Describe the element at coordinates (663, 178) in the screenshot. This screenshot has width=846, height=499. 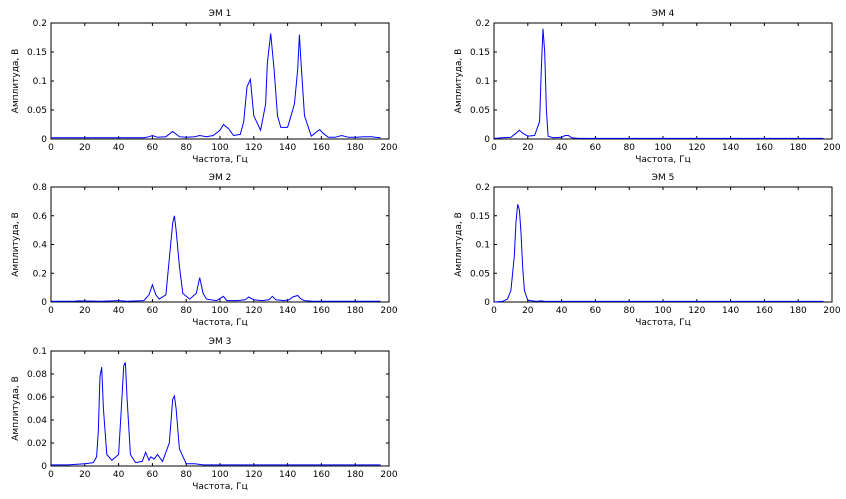
I see `chart-title: ЭМ 5` at that location.